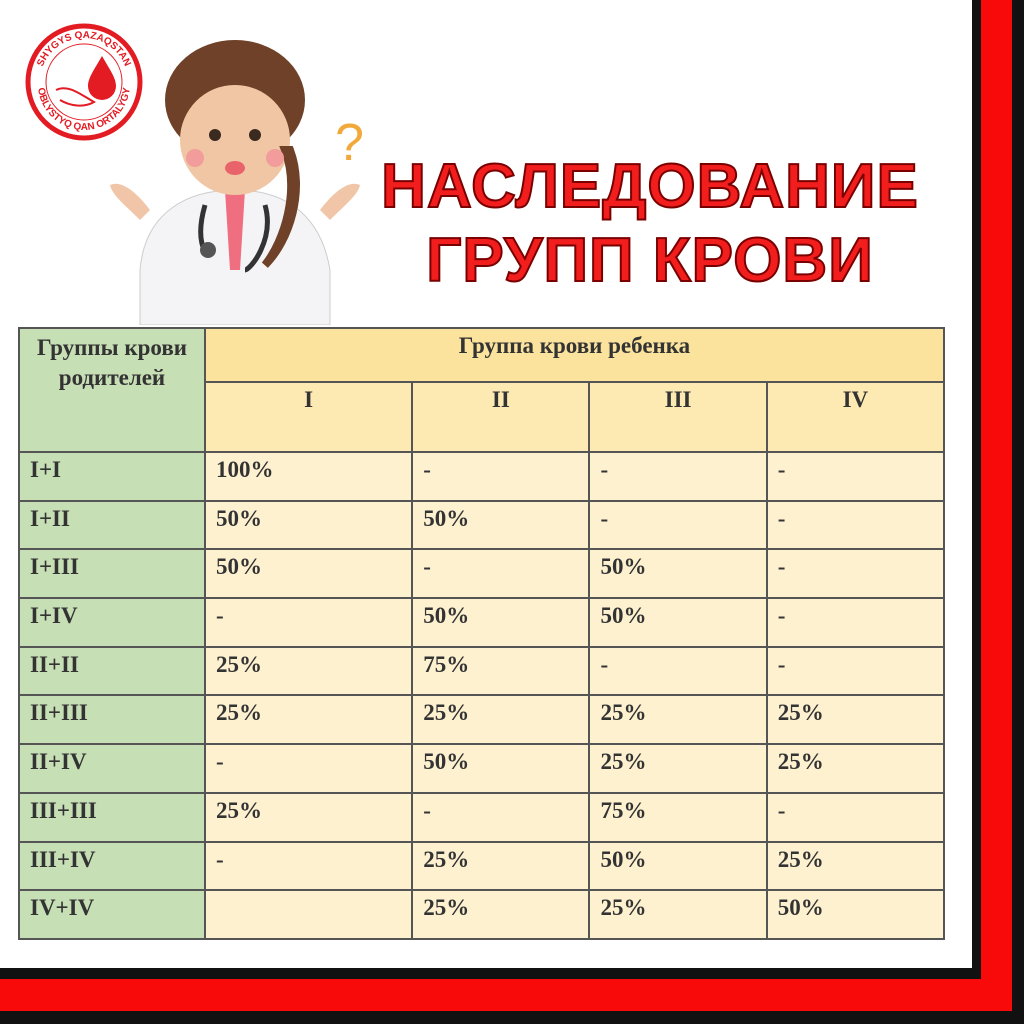 The width and height of the screenshot is (1024, 1024). Describe the element at coordinates (84, 82) in the screenshot. I see `blood-center-logo: SHYGYS QAZAQSTAN OBLYSTYQ QAN ORTALYGY` at that location.